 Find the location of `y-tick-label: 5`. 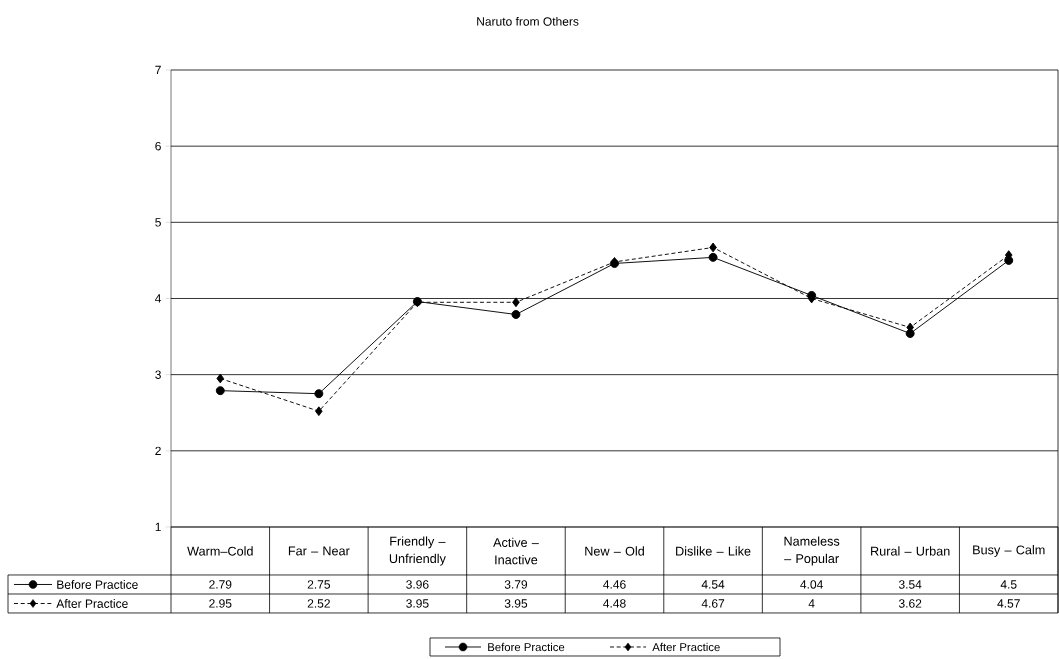

y-tick-label: 5 is located at coordinates (158, 222).